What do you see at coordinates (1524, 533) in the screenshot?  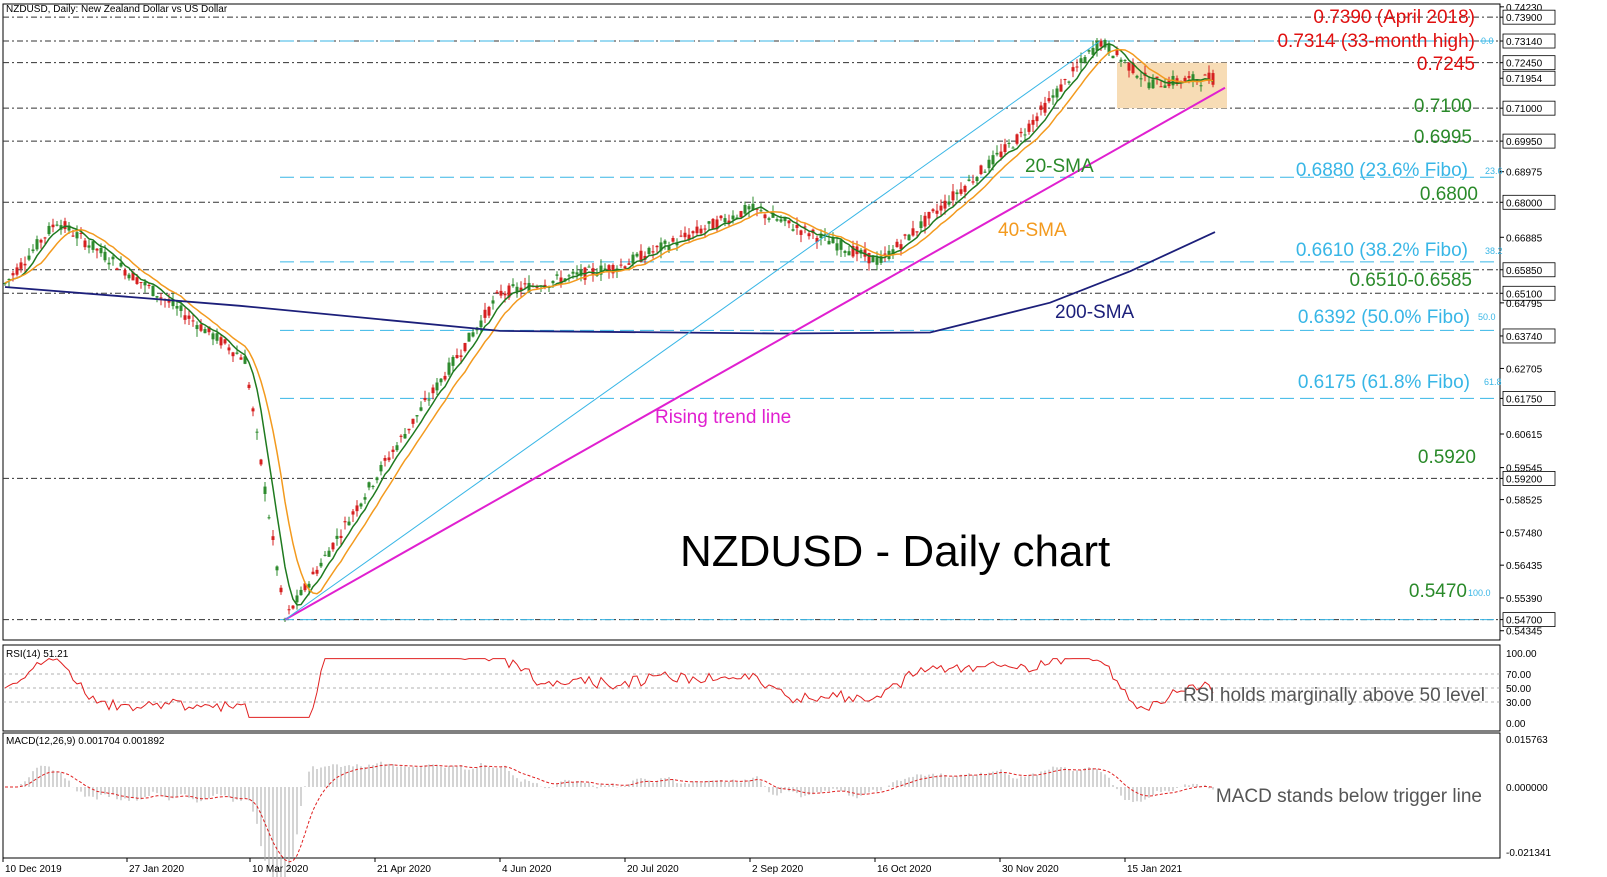 I see `price-tick-label: 0.57480` at bounding box center [1524, 533].